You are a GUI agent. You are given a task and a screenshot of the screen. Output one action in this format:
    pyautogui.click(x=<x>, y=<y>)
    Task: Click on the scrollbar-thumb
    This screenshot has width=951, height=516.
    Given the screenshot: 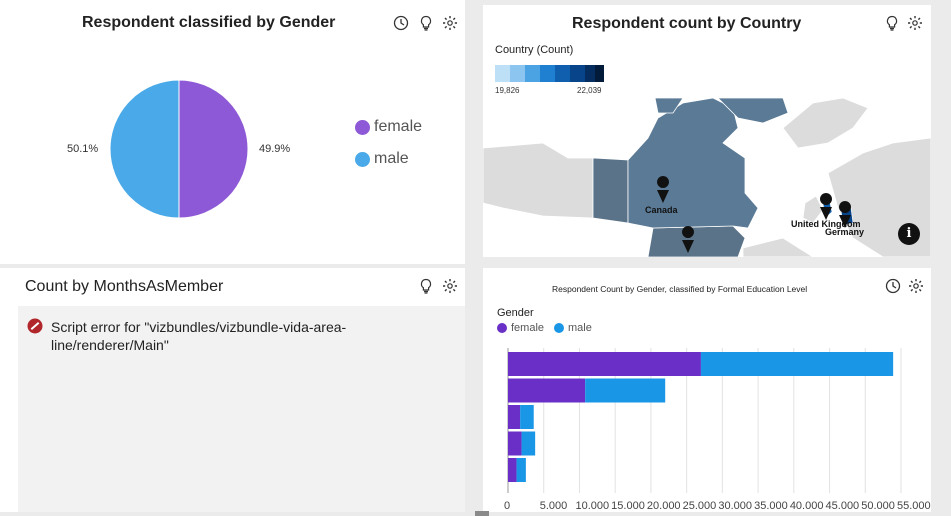 What is the action you would take?
    pyautogui.click(x=482, y=513)
    